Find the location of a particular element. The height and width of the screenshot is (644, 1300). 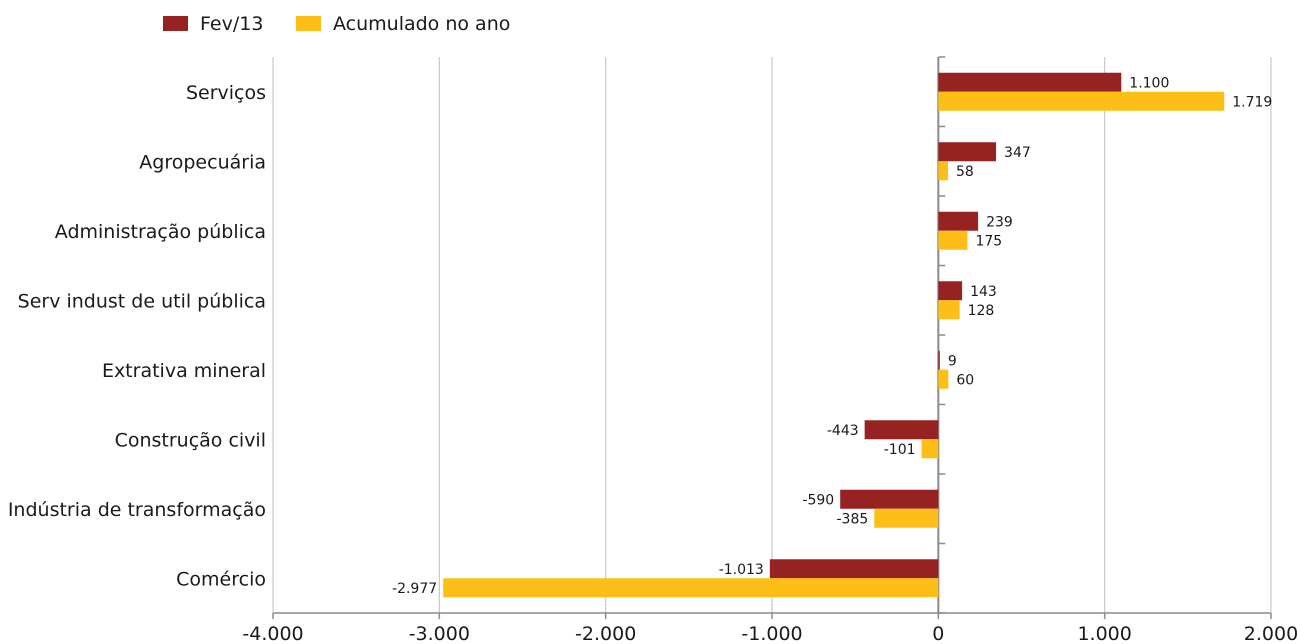

data-label: -101 is located at coordinates (900, 450).